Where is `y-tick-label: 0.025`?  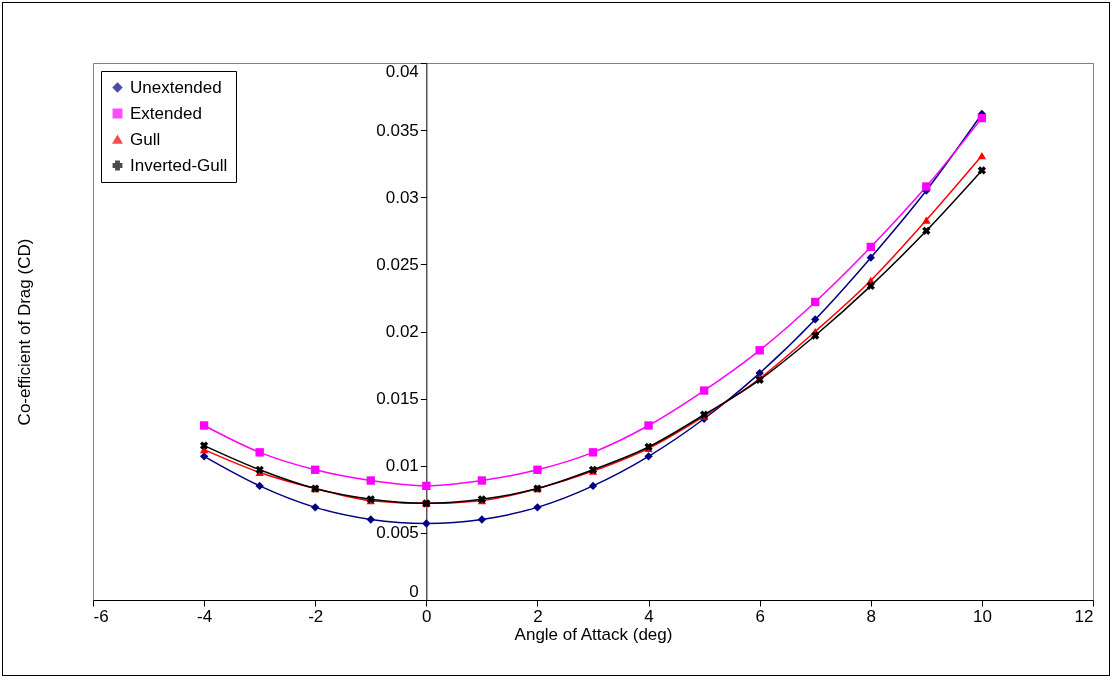
y-tick-label: 0.025 is located at coordinates (397, 264).